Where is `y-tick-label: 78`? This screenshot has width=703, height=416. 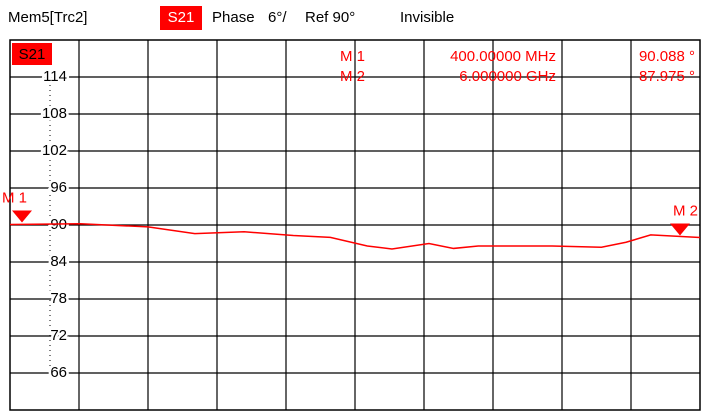 y-tick-label: 78 is located at coordinates (58, 298).